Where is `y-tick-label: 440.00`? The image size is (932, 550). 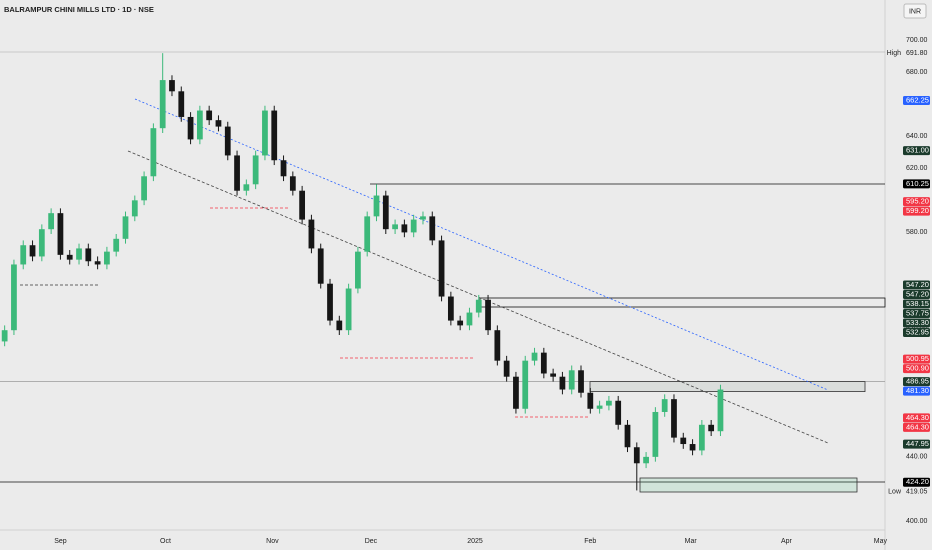 y-tick-label: 440.00 is located at coordinates (917, 457).